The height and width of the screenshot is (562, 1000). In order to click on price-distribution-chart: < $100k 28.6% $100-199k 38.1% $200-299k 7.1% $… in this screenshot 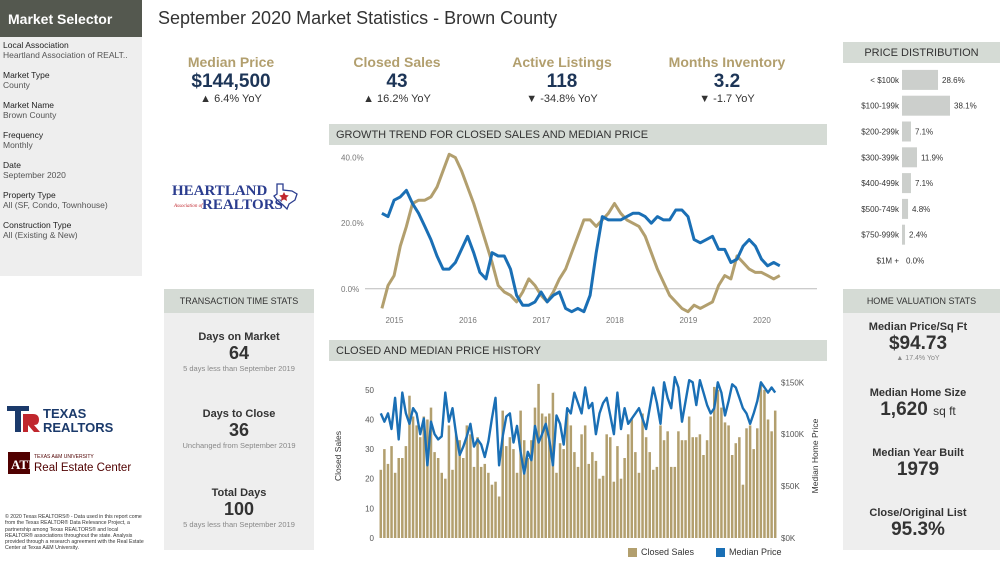, I will do `click(919, 167)`.